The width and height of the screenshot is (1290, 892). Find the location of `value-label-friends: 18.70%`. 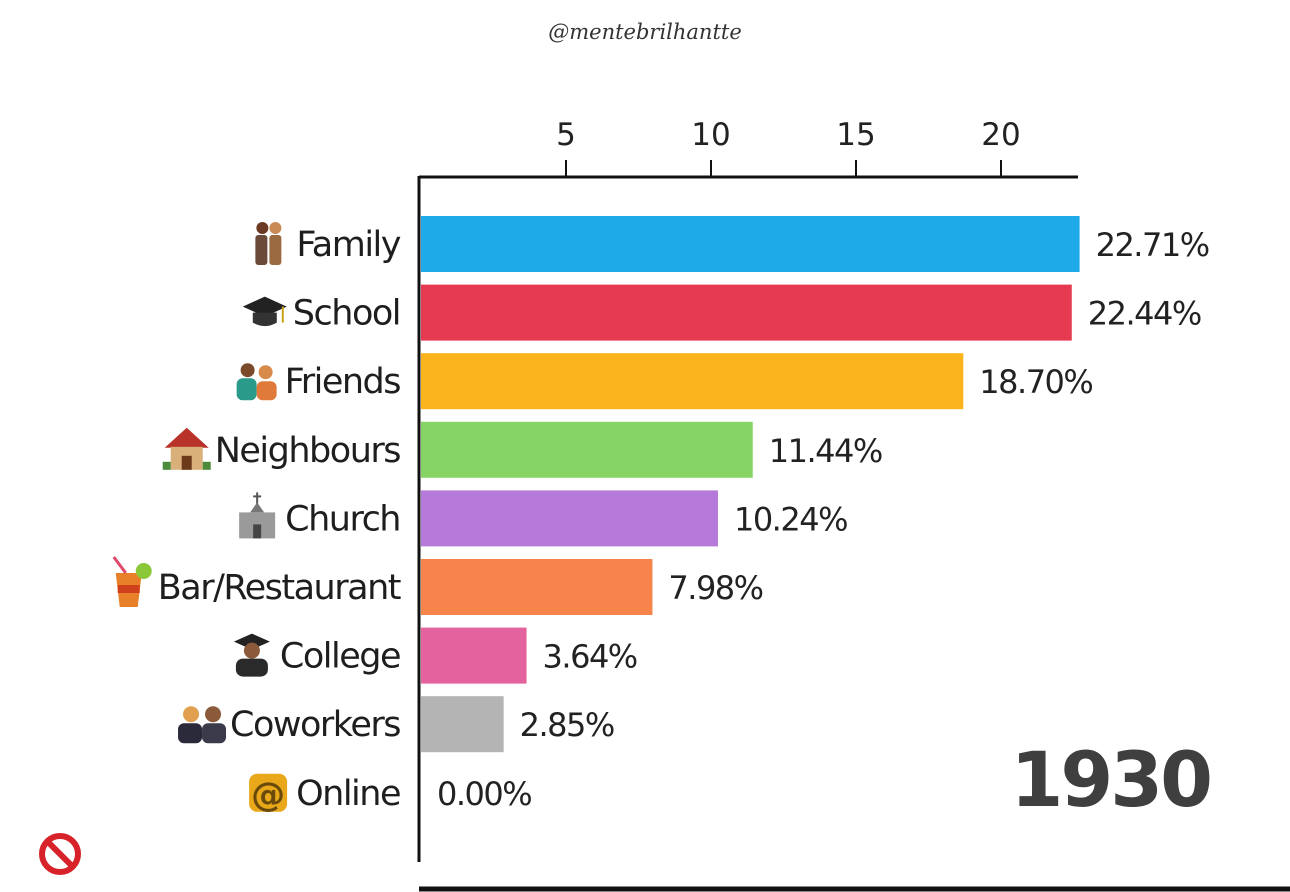

value-label-friends: 18.70% is located at coordinates (1035, 382).